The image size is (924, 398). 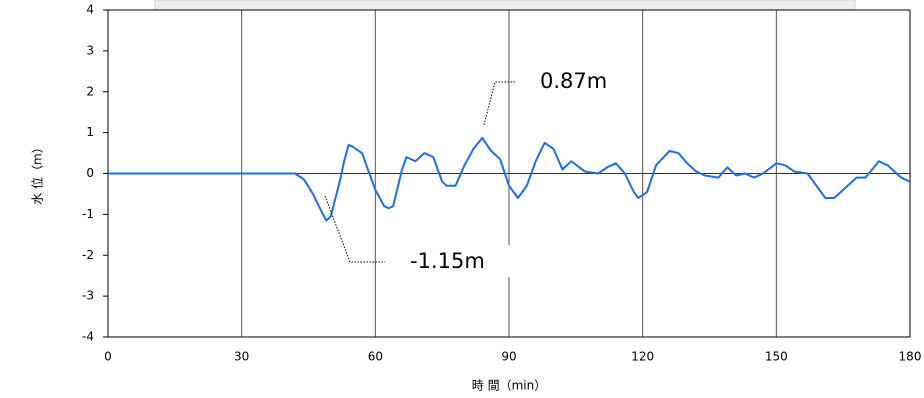 What do you see at coordinates (508, 357) in the screenshot?
I see `x-tick-label: 90` at bounding box center [508, 357].